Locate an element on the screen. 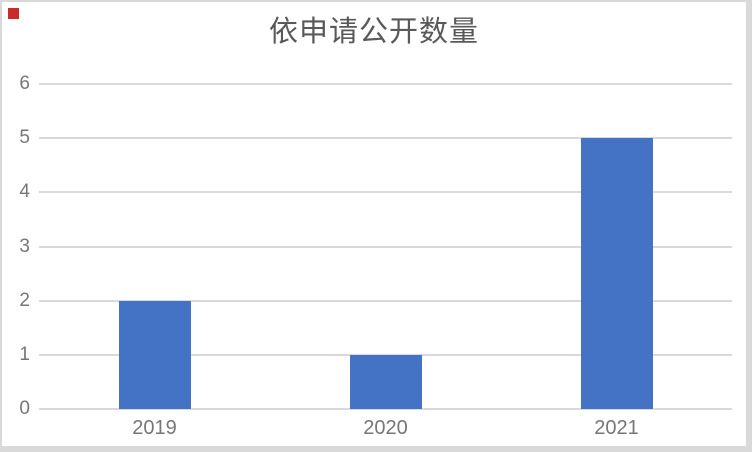 Image resolution: width=752 pixels, height=452 pixels. y-tick-label: 5 is located at coordinates (24, 138).